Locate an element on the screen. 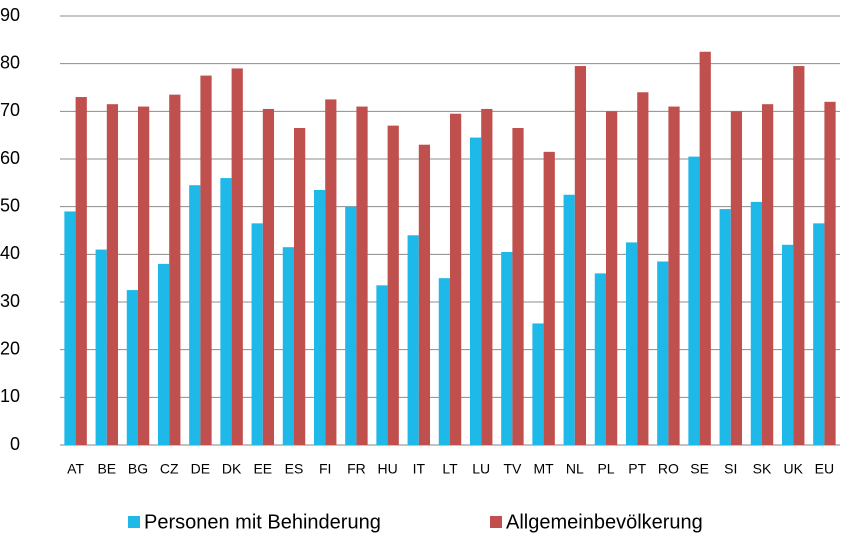  y-tick-label: 50 is located at coordinates (10, 205).